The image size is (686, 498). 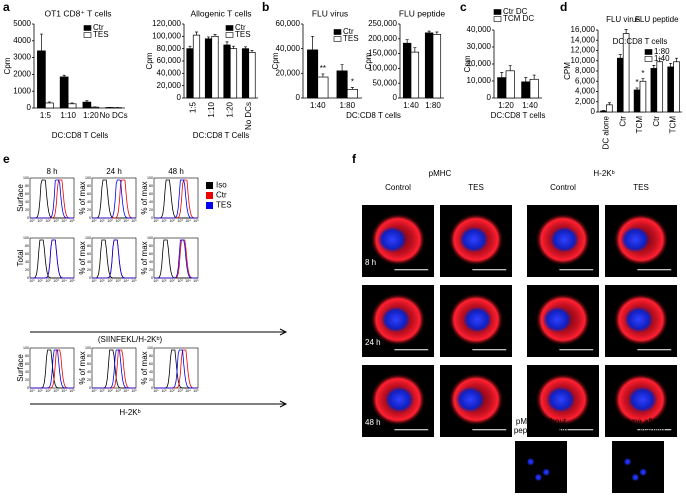 What do you see at coordinates (585, 70) in the screenshot?
I see `y-tick-label: 8,000` at bounding box center [585, 70].